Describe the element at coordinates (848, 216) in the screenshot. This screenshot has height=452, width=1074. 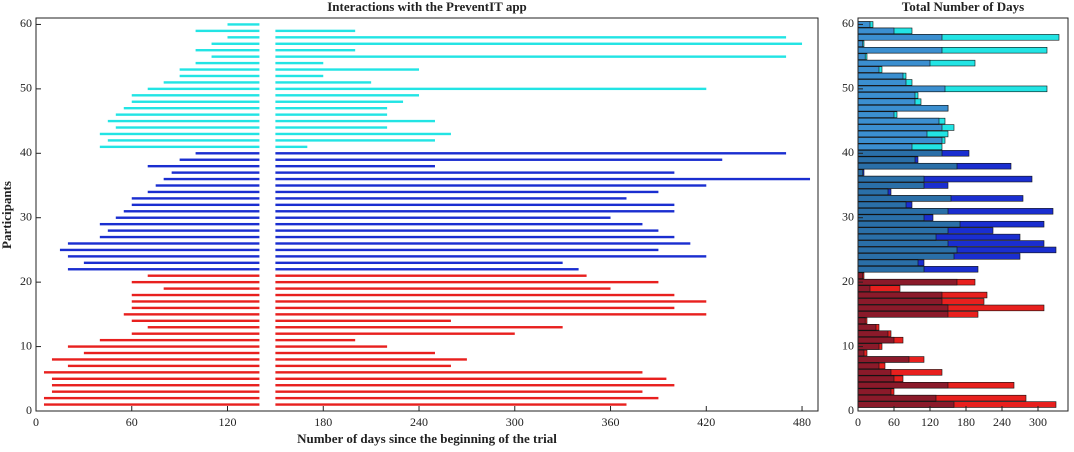
I see `y-tick-label: 30` at that location.